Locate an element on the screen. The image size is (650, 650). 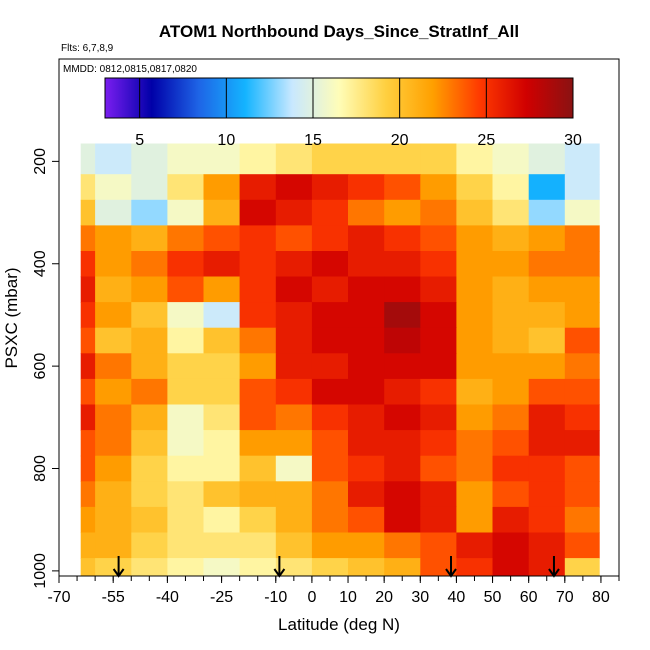
colorbar-tick-label: 30 is located at coordinates (573, 140).